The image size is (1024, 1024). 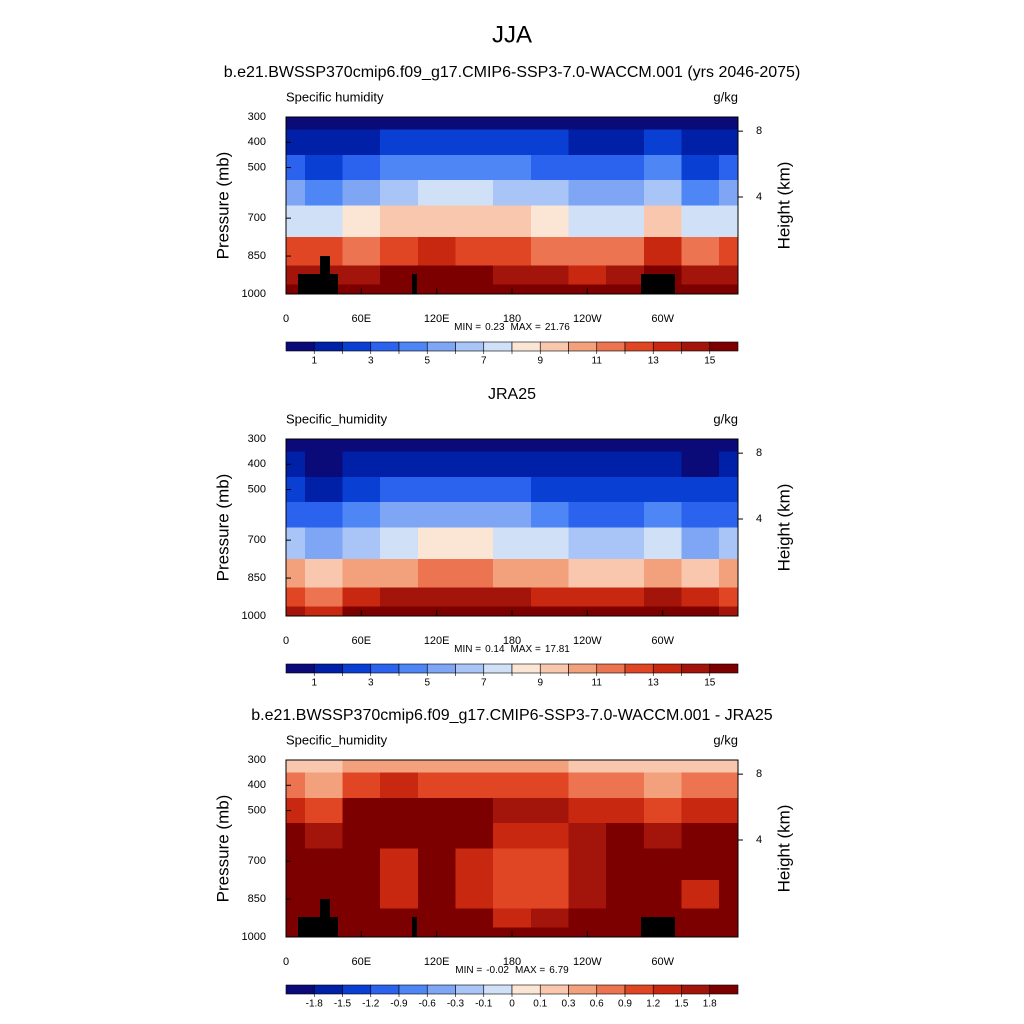 What do you see at coordinates (314, 361) in the screenshot?
I see `colorbar-label: 1` at bounding box center [314, 361].